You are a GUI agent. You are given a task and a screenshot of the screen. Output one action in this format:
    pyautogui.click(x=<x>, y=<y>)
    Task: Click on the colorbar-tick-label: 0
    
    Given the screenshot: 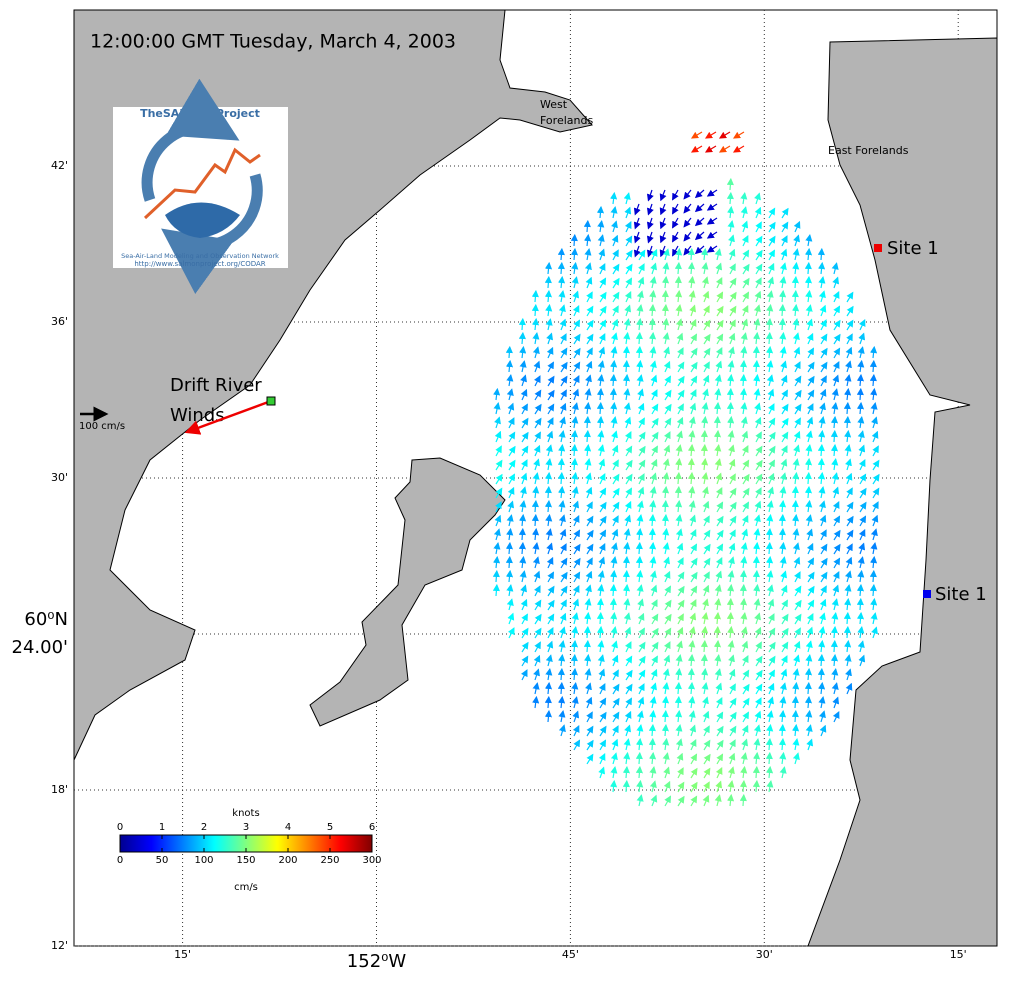 What is the action you would take?
    pyautogui.click(x=120, y=860)
    